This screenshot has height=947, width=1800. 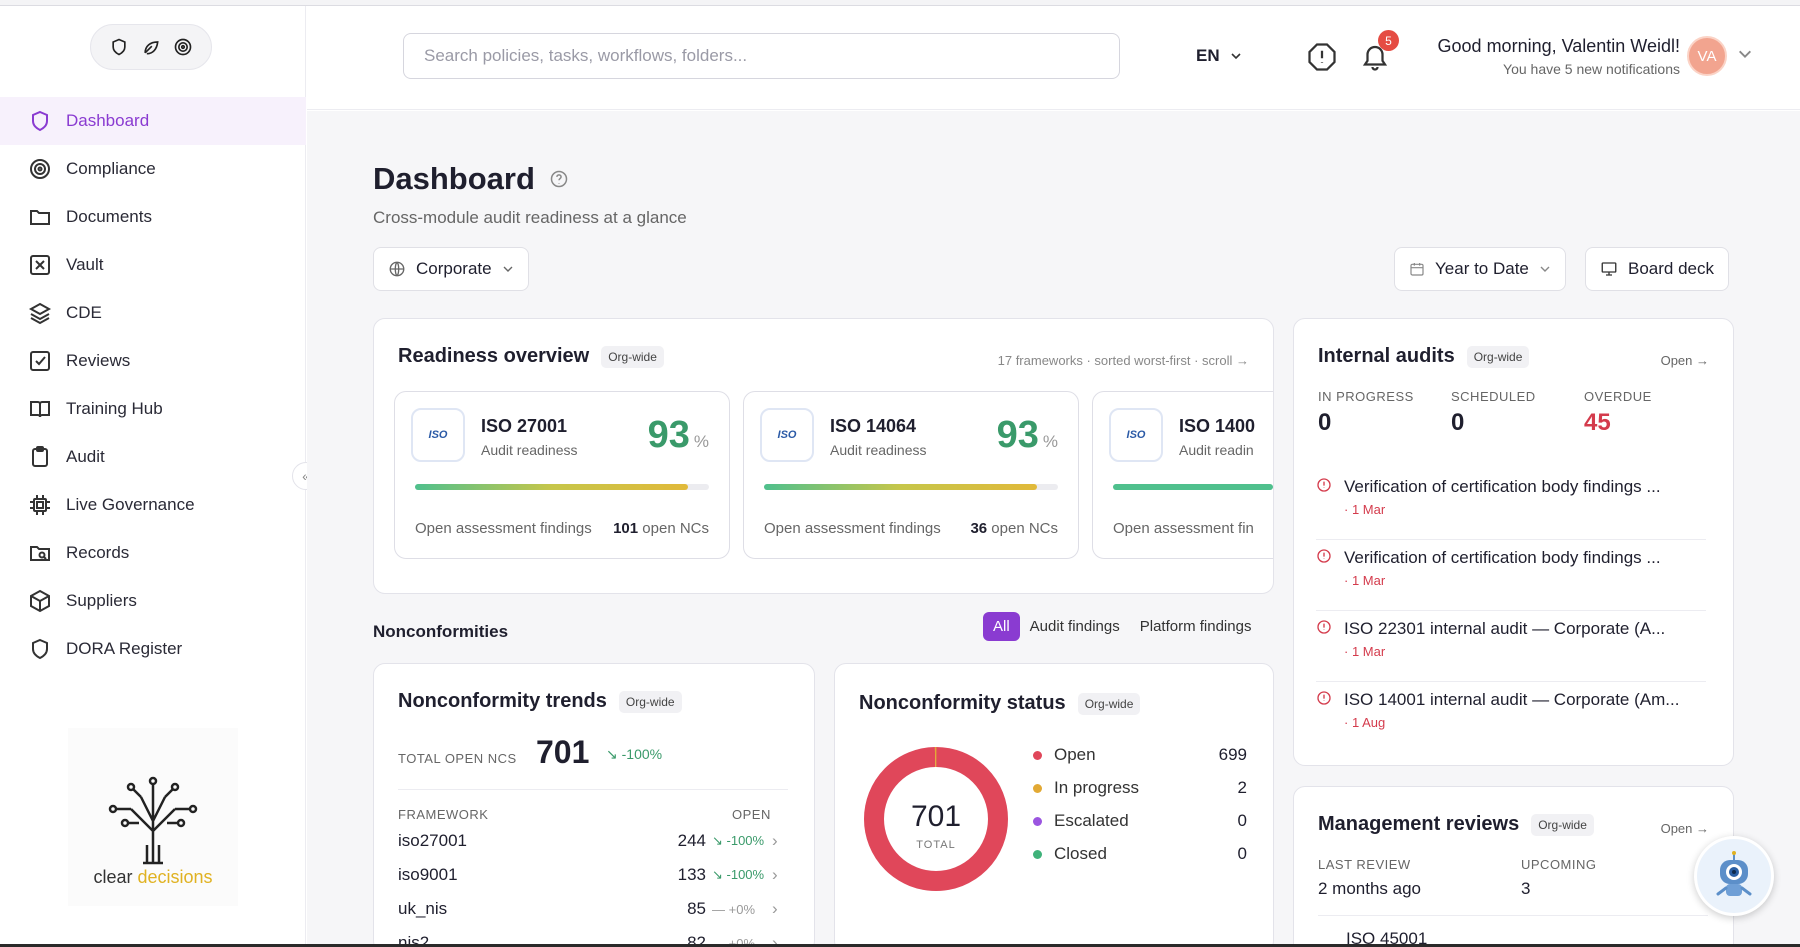 I want to click on assistant-robot-button, so click(x=1734, y=876).